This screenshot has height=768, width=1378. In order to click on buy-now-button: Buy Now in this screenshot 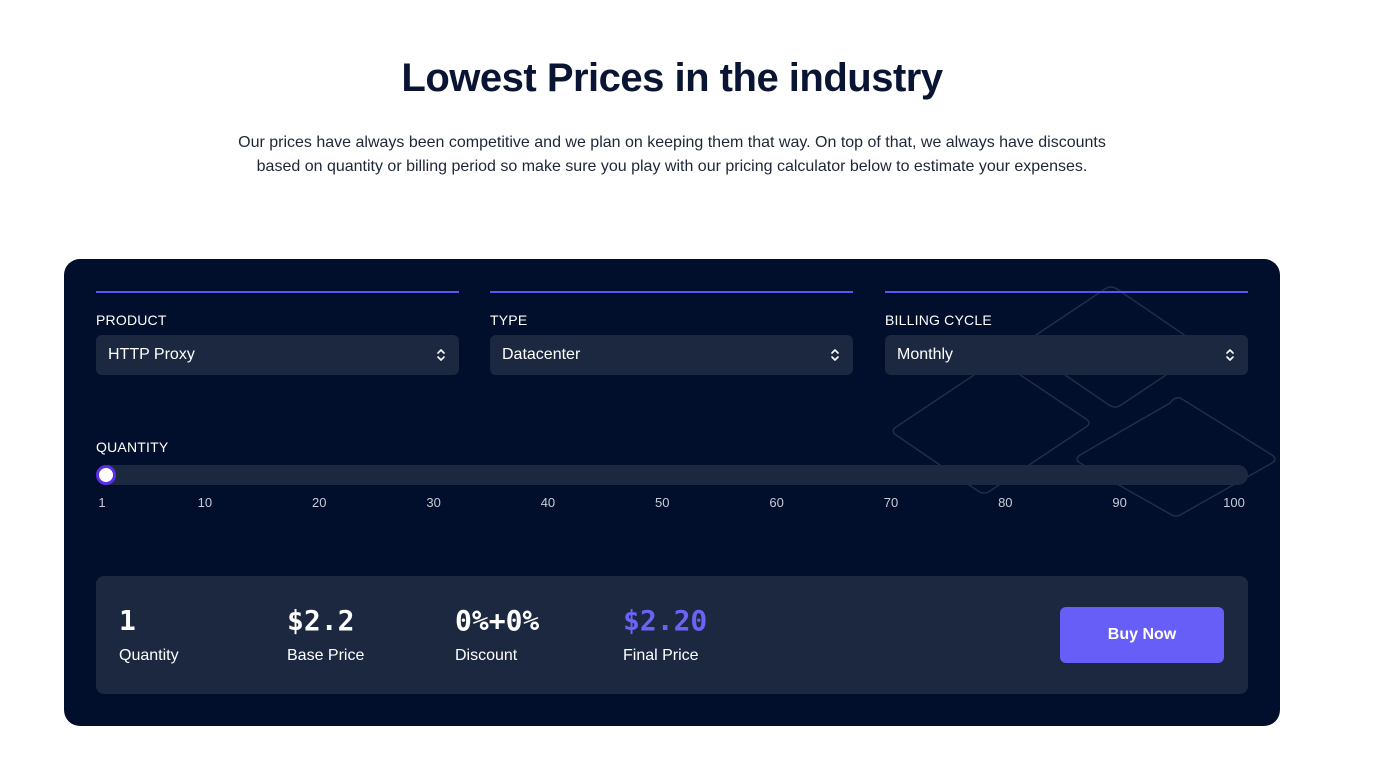, I will do `click(1142, 635)`.